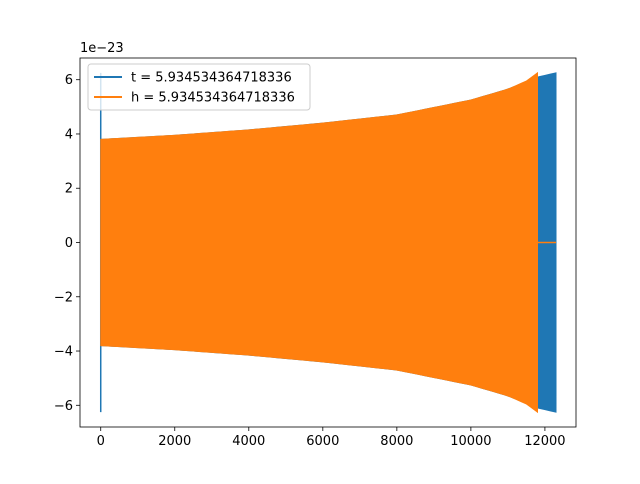 The height and width of the screenshot is (484, 640). I want to click on x-tick-label: 10000, so click(470, 441).